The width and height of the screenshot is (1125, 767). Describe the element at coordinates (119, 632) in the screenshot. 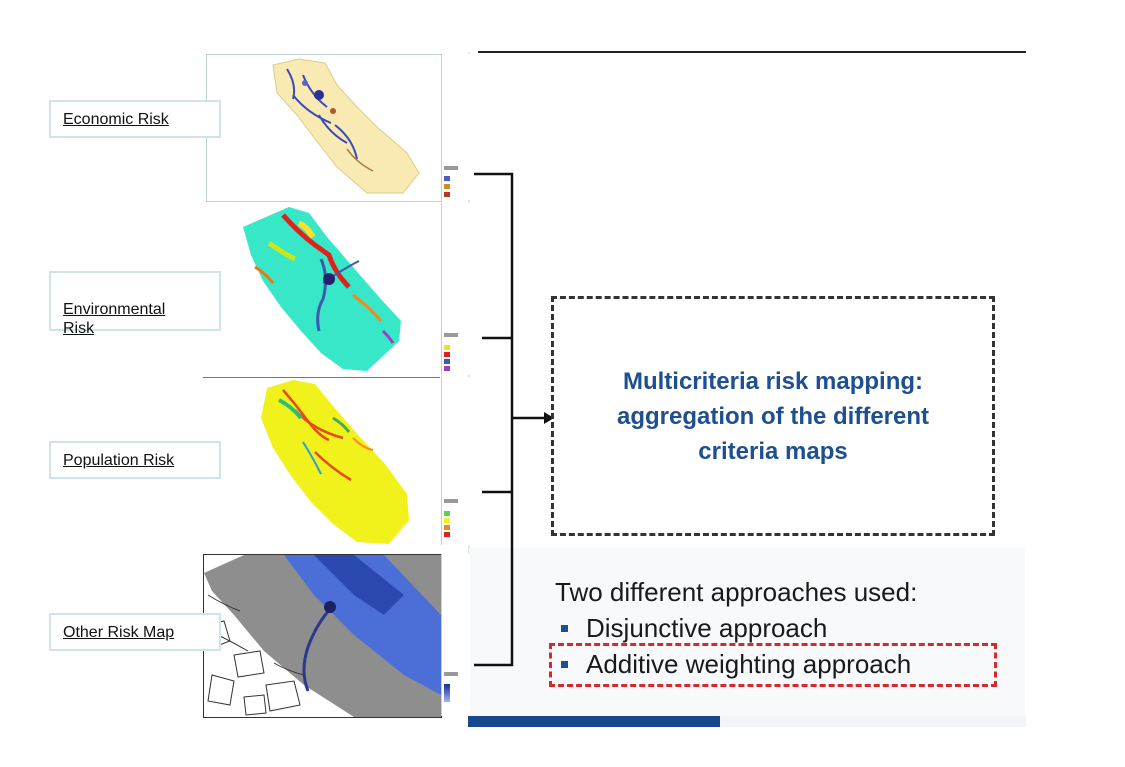

I see `label-other-risk-map-text: Other Risk Map` at that location.